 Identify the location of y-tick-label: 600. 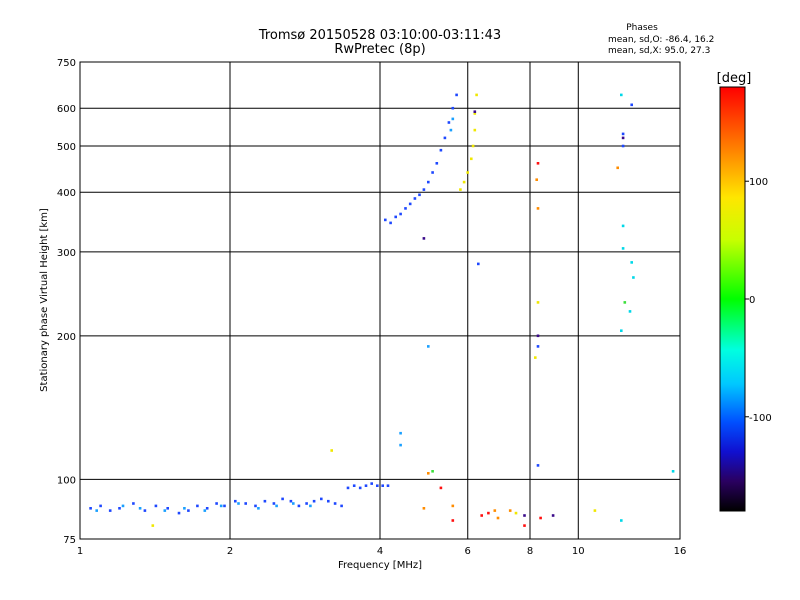
(66, 109).